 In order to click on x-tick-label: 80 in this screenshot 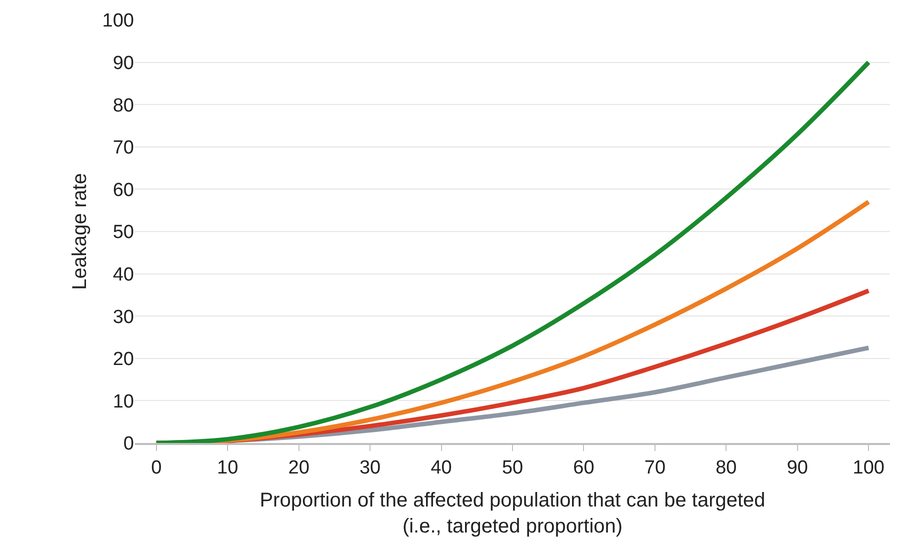, I will do `click(726, 468)`.